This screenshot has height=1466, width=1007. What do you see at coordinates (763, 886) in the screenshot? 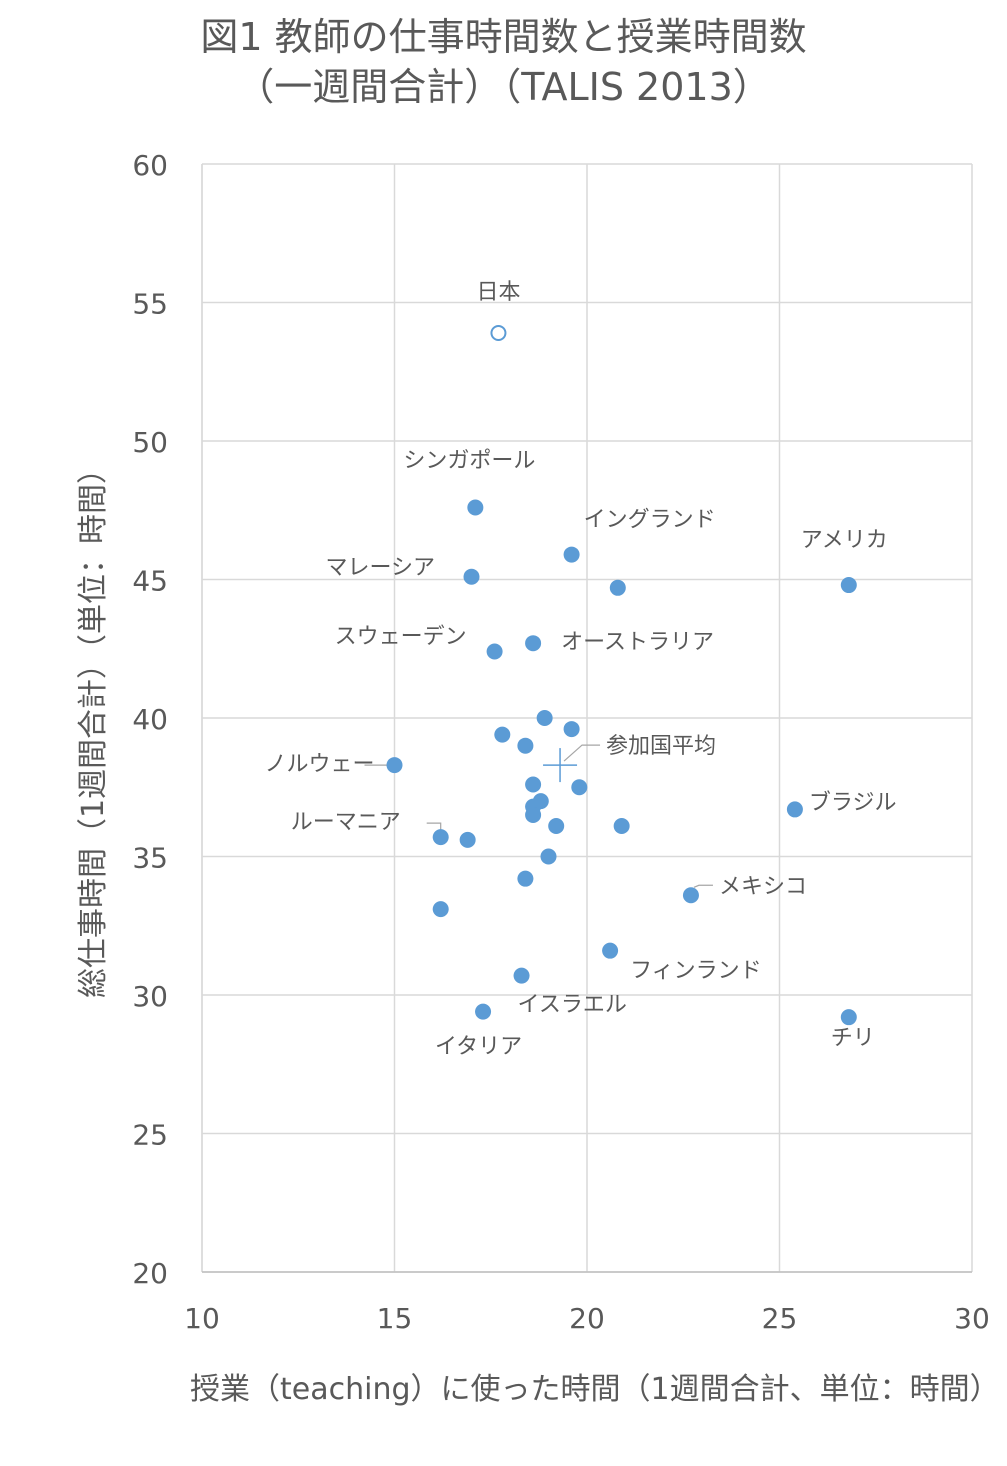
I see `data-point-label: メキシコ` at bounding box center [763, 886].